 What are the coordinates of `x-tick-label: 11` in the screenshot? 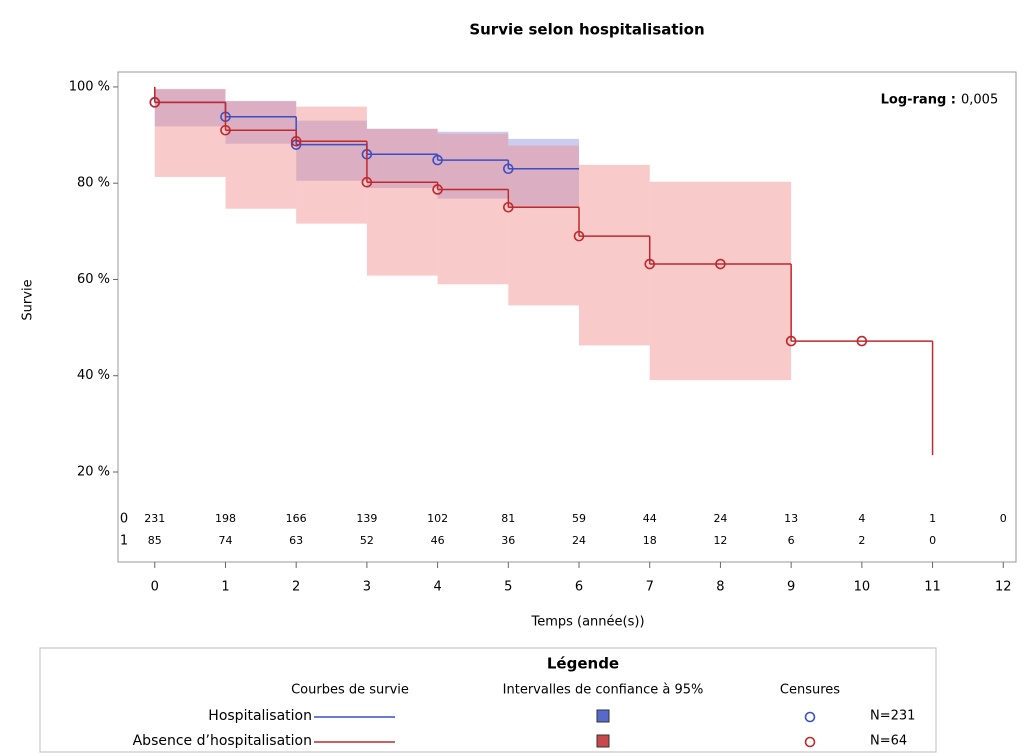 It's located at (932, 587).